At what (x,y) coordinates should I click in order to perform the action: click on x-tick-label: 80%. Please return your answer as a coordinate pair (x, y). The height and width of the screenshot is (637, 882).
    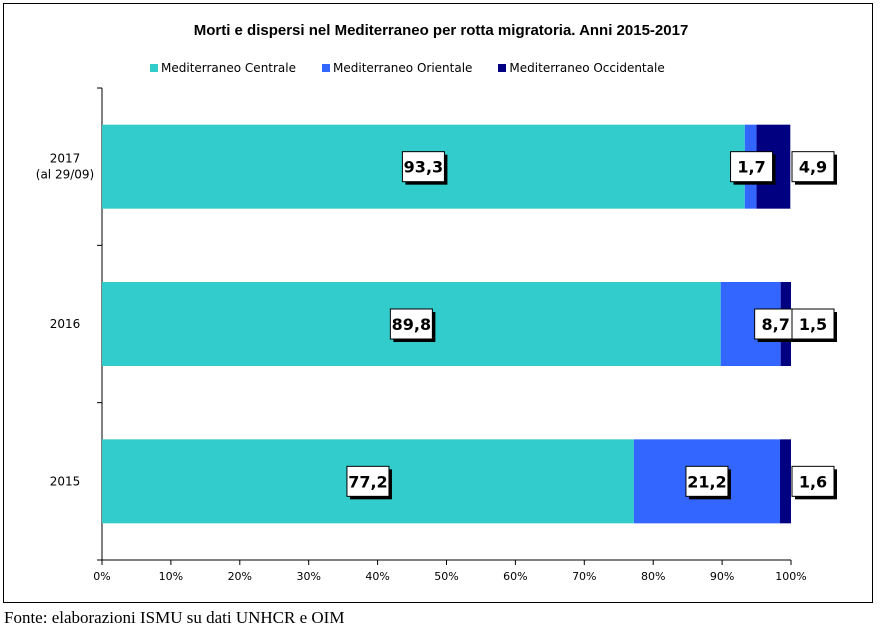
    Looking at the image, I should click on (653, 576).